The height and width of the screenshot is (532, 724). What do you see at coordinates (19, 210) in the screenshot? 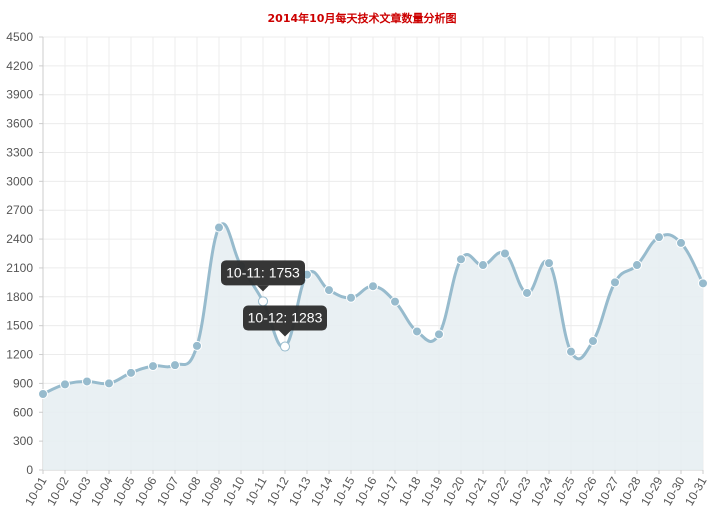
I see `y-tick-label: 2700` at bounding box center [19, 210].